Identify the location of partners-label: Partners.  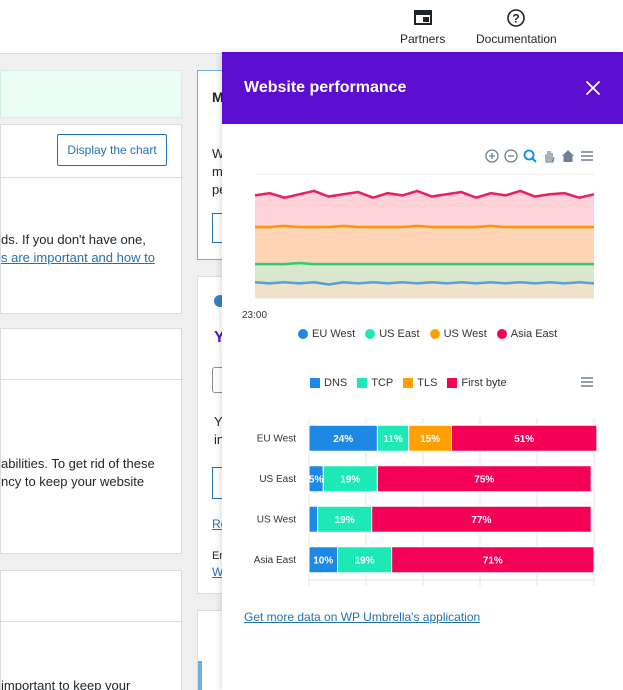
(423, 39).